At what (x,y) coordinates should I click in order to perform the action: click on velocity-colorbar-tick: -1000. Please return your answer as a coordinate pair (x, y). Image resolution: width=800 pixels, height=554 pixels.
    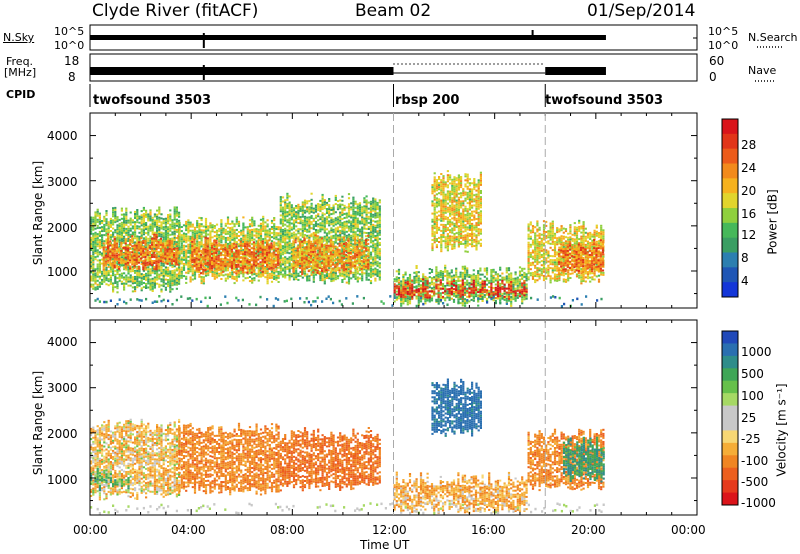
    Looking at the image, I should click on (758, 503).